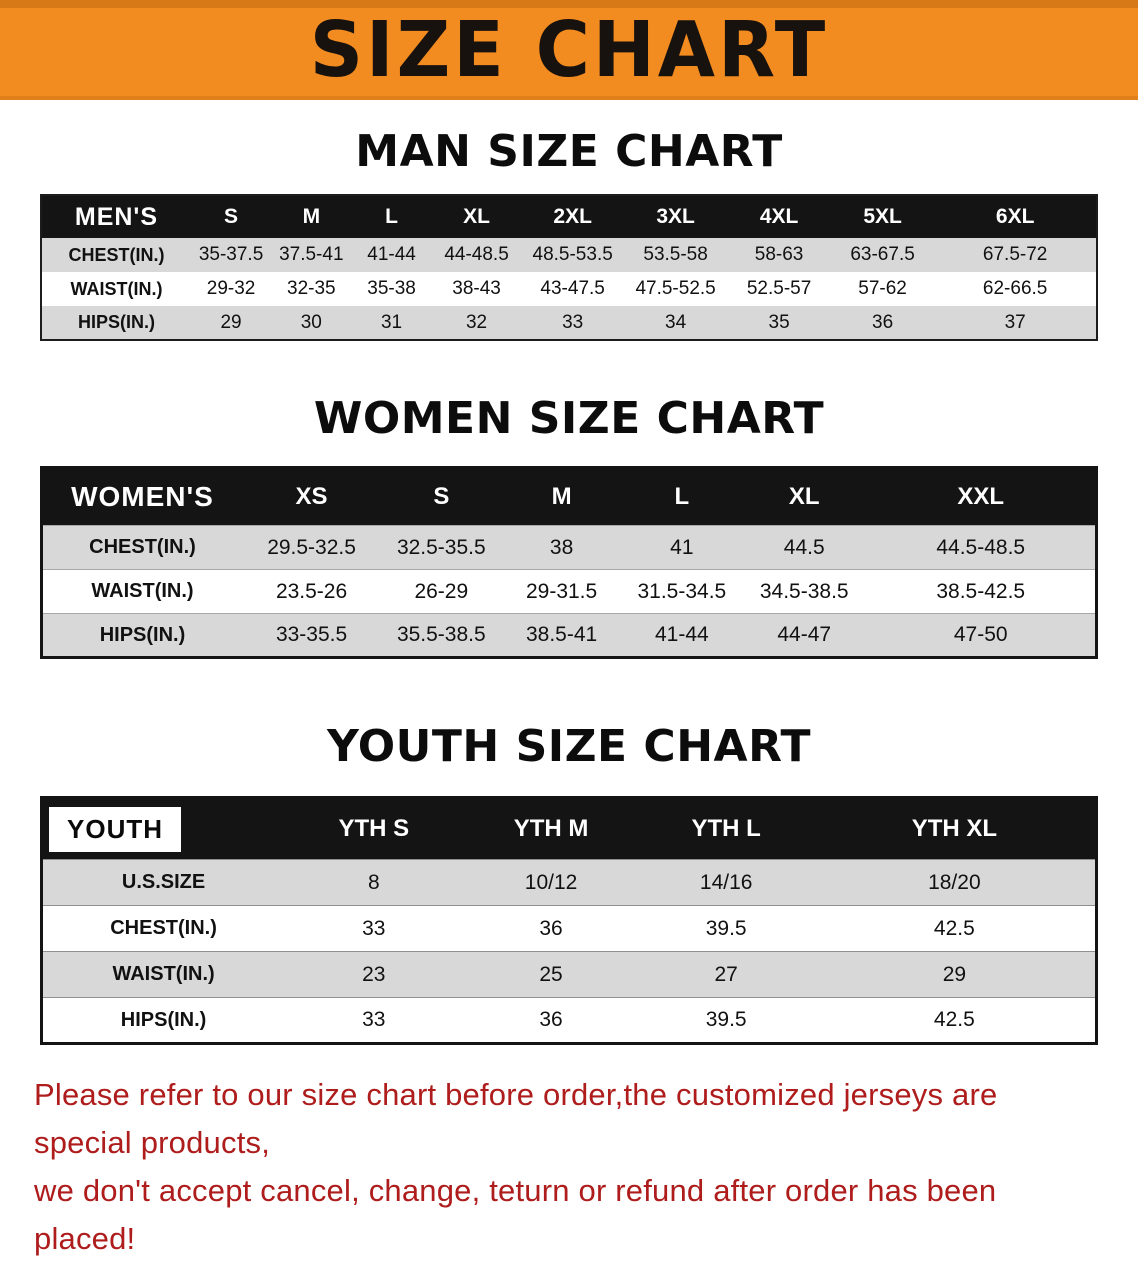  What do you see at coordinates (374, 974) in the screenshot?
I see `size-value-cell: 23` at bounding box center [374, 974].